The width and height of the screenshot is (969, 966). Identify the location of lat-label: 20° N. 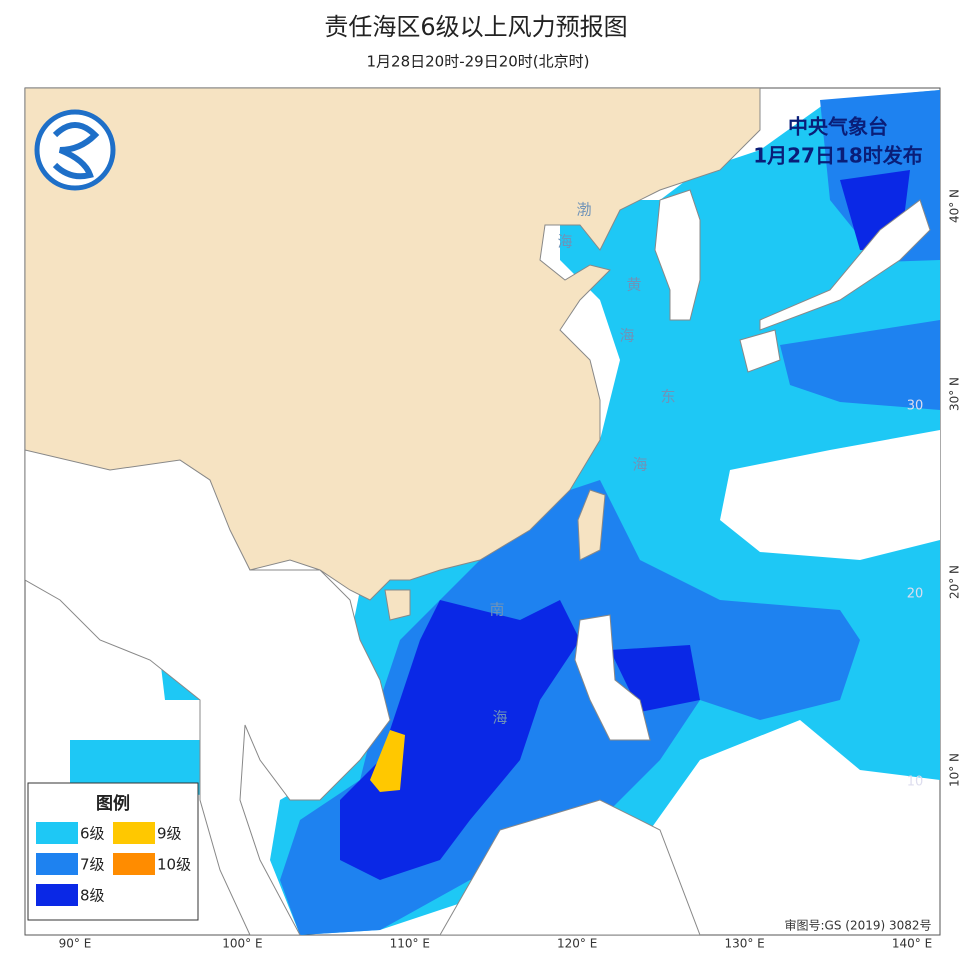
(955, 582).